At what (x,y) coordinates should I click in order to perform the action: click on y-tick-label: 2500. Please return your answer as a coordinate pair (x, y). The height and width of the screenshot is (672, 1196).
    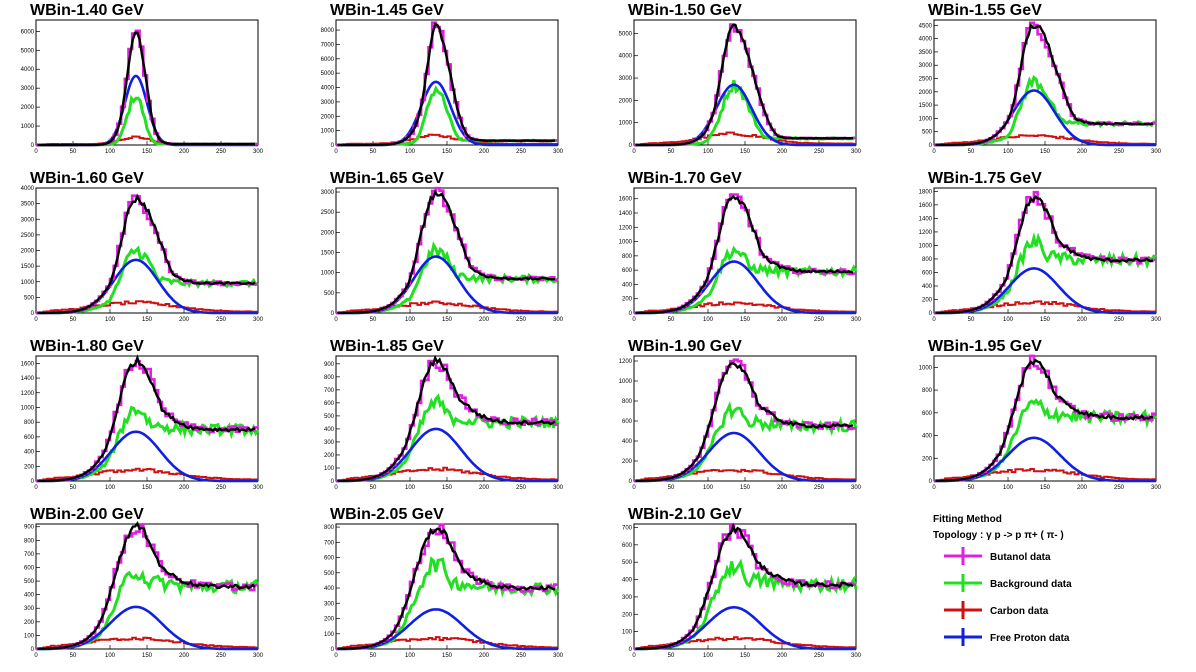
    Looking at the image, I should click on (328, 213).